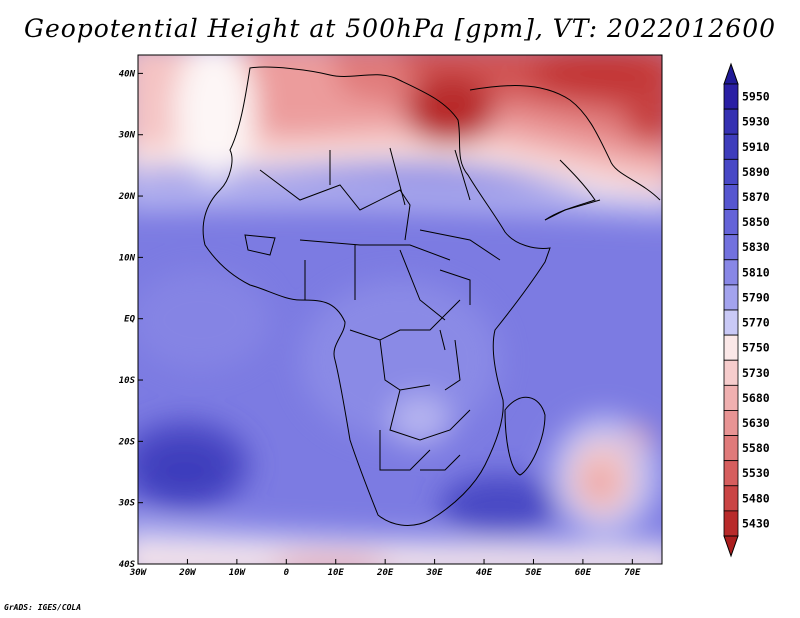 The image size is (800, 618). Describe the element at coordinates (731, 546) in the screenshot. I see `colorbar-bottom-arrow` at that location.